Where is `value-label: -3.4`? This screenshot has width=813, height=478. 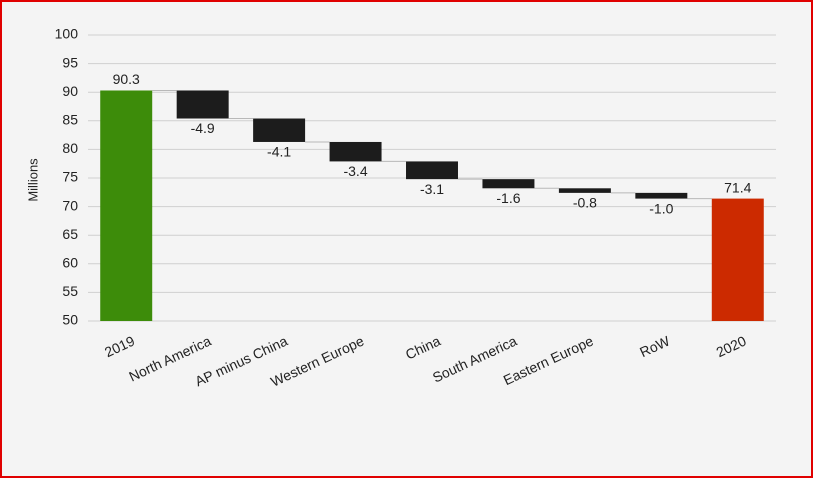 value-label: -3.4 is located at coordinates (355, 171).